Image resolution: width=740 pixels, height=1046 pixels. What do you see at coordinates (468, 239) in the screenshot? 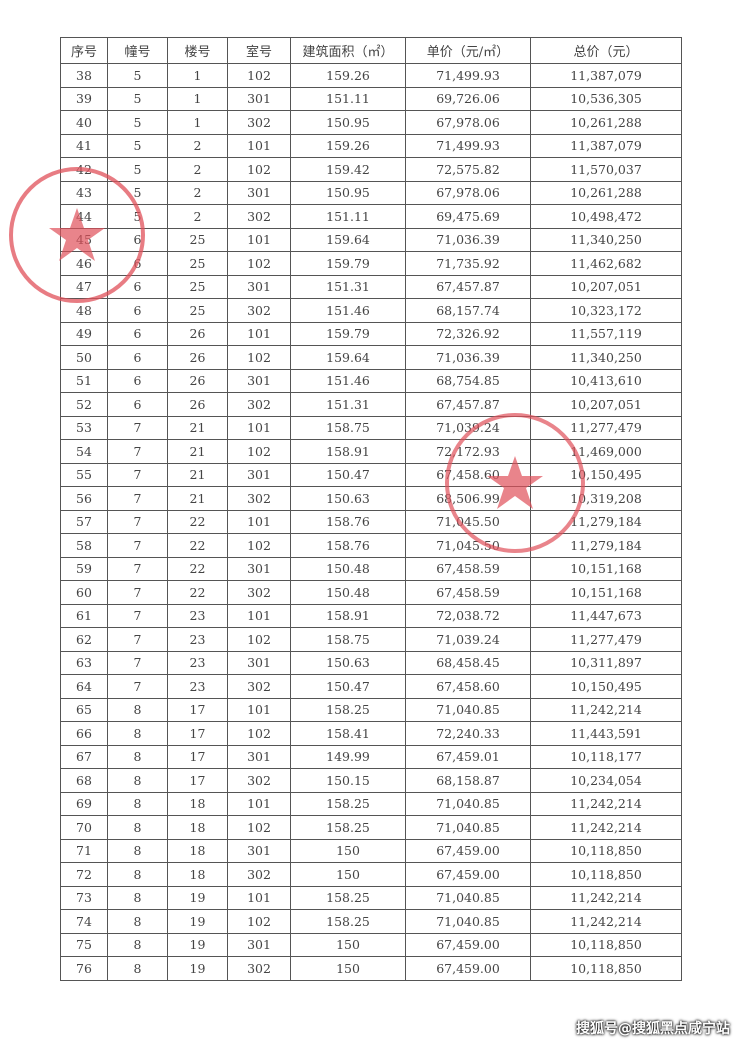
I see `table-cell: 71,036.39` at bounding box center [468, 239].